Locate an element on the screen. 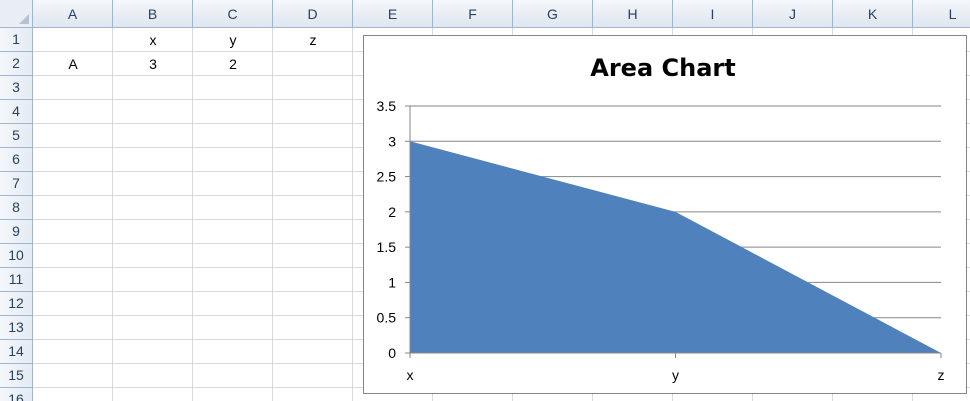 The width and height of the screenshot is (970, 401). select-all-corner is located at coordinates (16, 14).